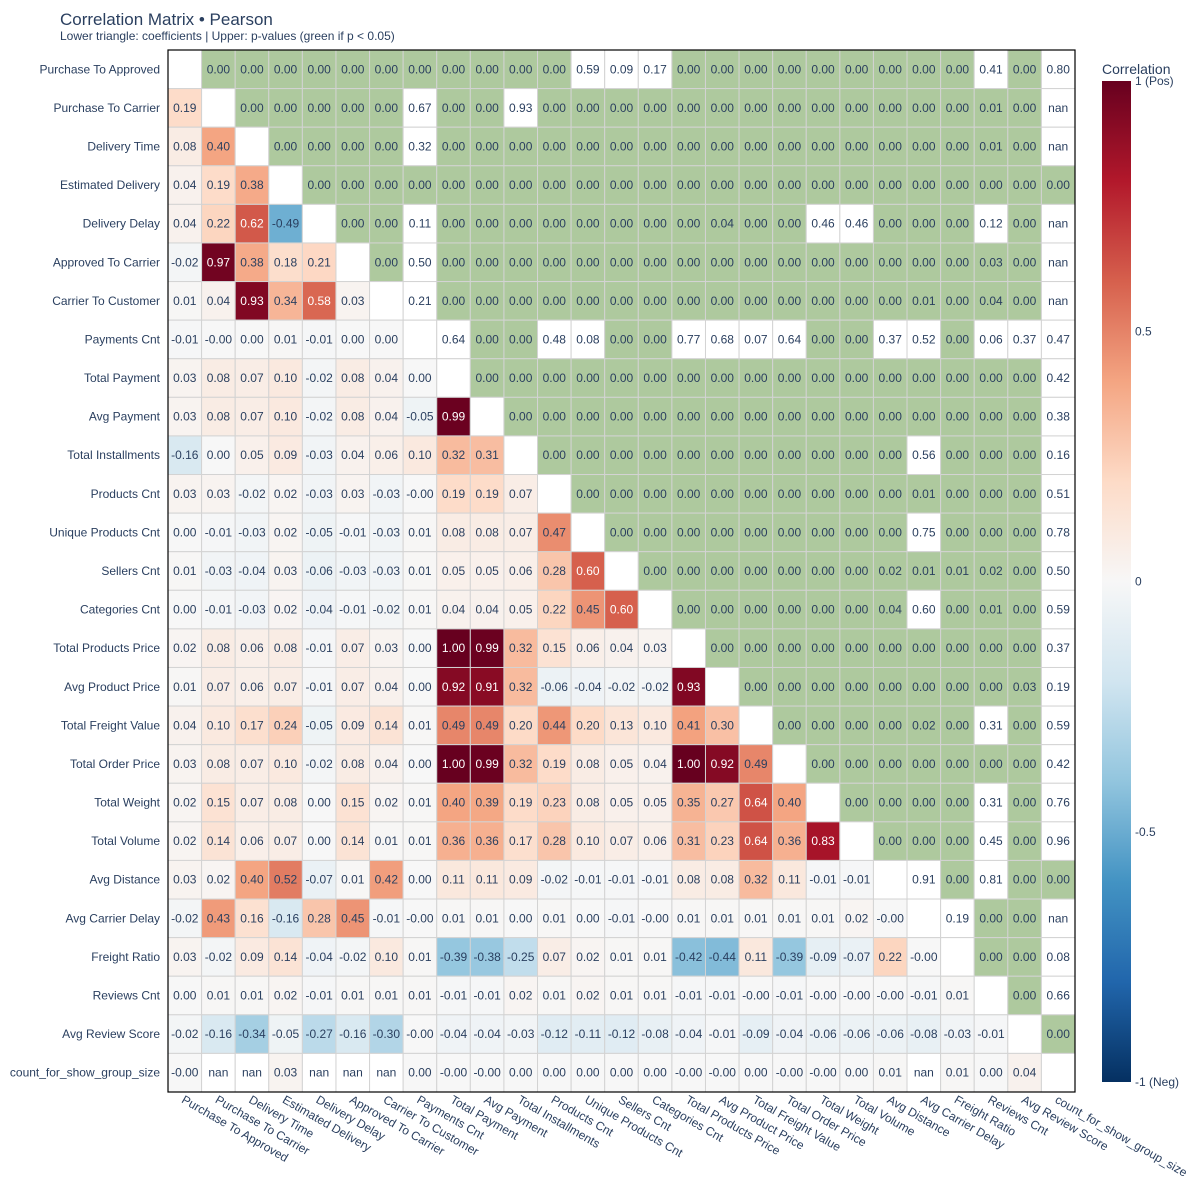 This screenshot has width=1200, height=1200. What do you see at coordinates (1059, 648) in the screenshot?
I see `cell-label: 0.37` at bounding box center [1059, 648].